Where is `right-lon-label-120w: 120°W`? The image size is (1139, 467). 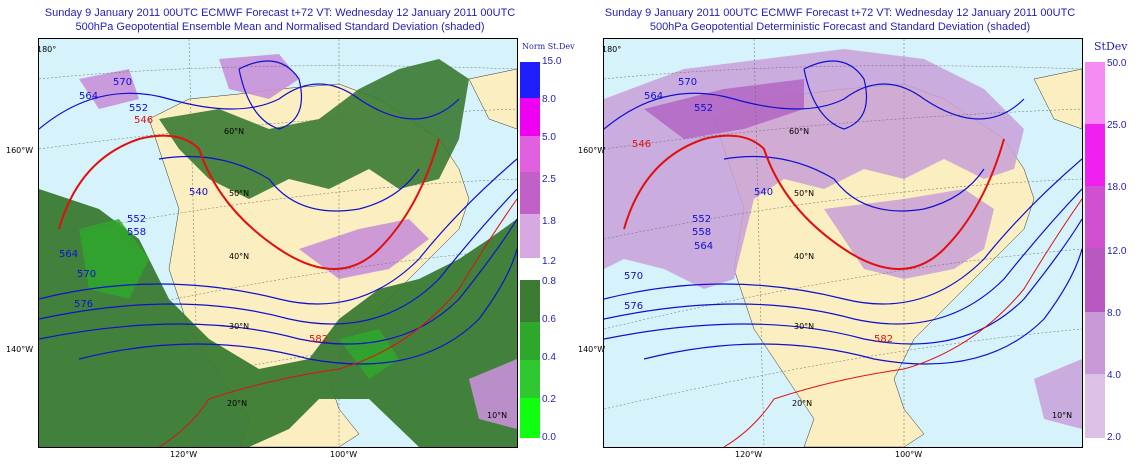 right-lon-label-120w: 120°W is located at coordinates (749, 454).